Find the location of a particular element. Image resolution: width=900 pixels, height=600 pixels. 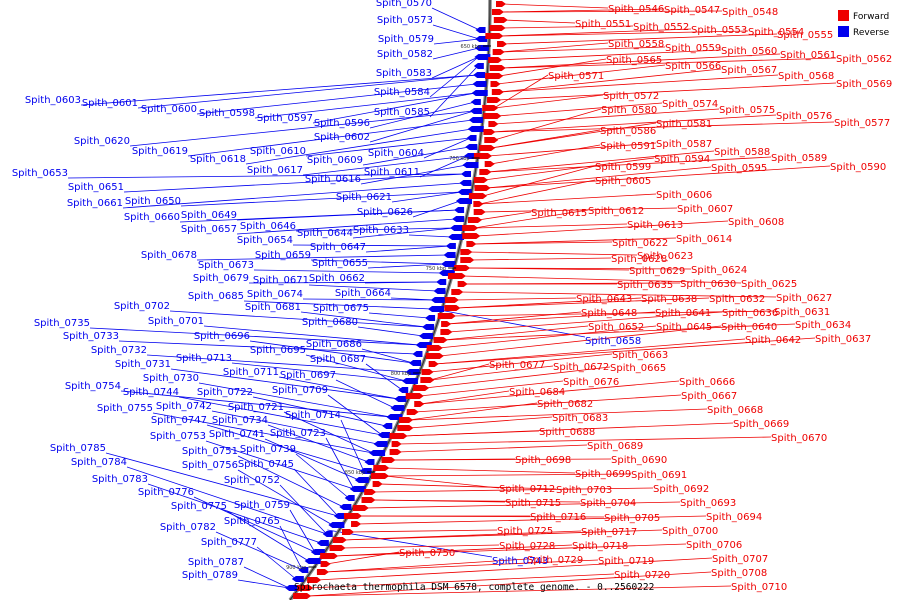

reverse-gene-label: Spith_0713 is located at coordinates (204, 358).